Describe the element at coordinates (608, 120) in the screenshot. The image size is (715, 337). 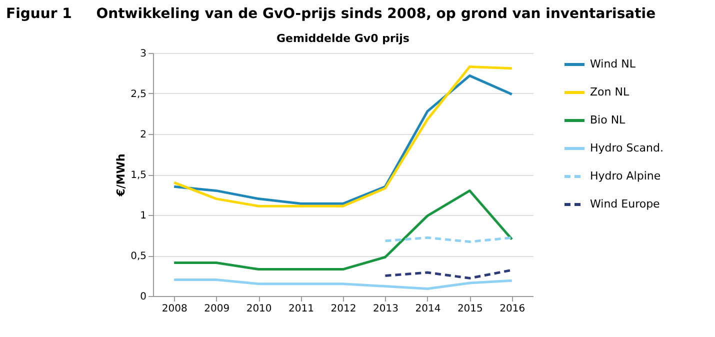
I see `legend-label: Bio NL` at that location.